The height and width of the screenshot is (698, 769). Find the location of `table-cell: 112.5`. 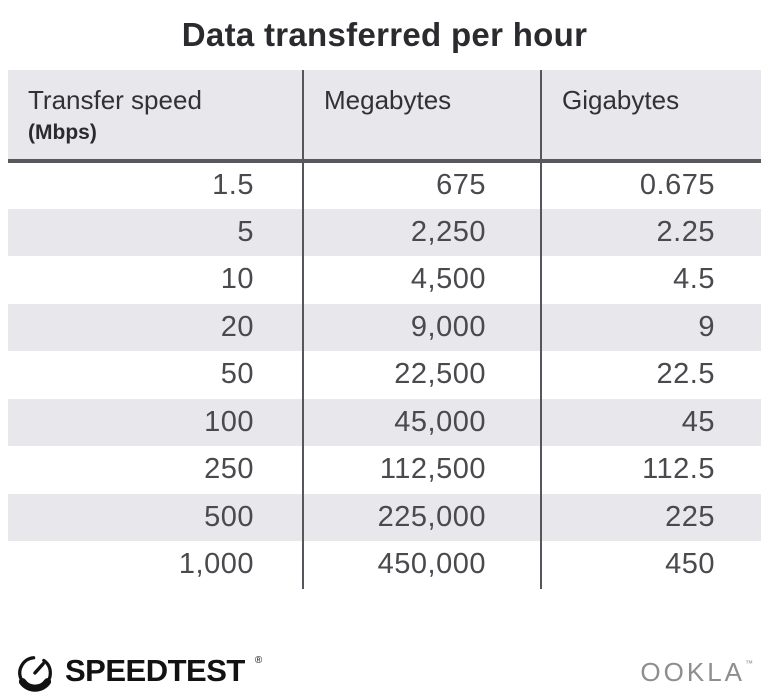

table-cell: 112.5 is located at coordinates (650, 470).